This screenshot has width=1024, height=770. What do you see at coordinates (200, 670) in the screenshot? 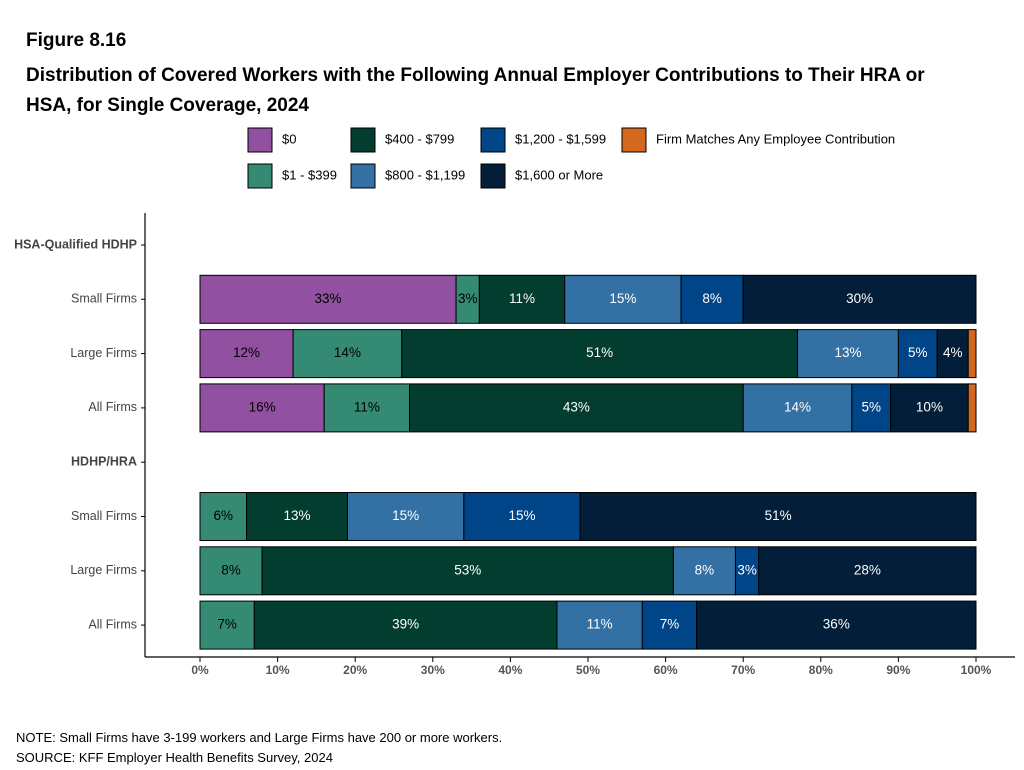
I see `x-tick-label: 0%` at bounding box center [200, 670].